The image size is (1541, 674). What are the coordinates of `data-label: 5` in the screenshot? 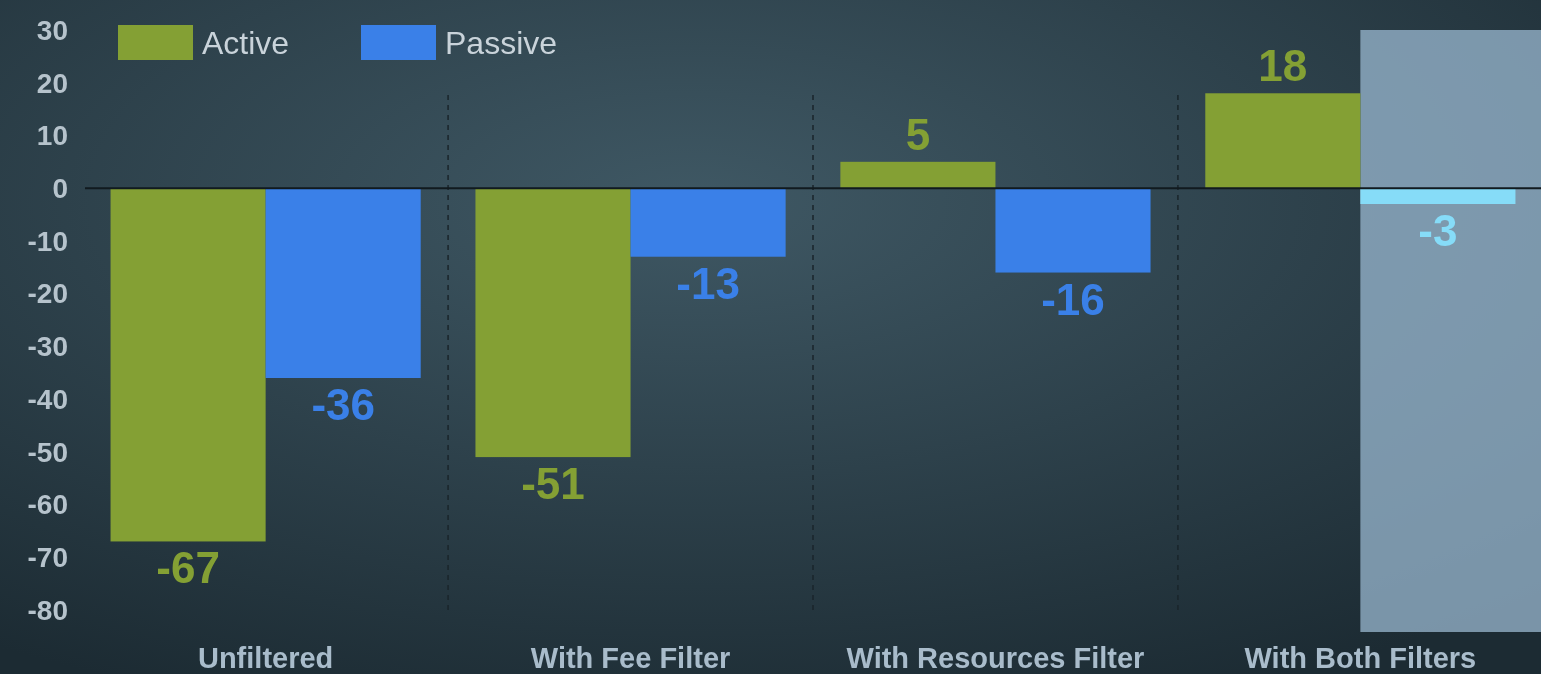 It's located at (918, 134).